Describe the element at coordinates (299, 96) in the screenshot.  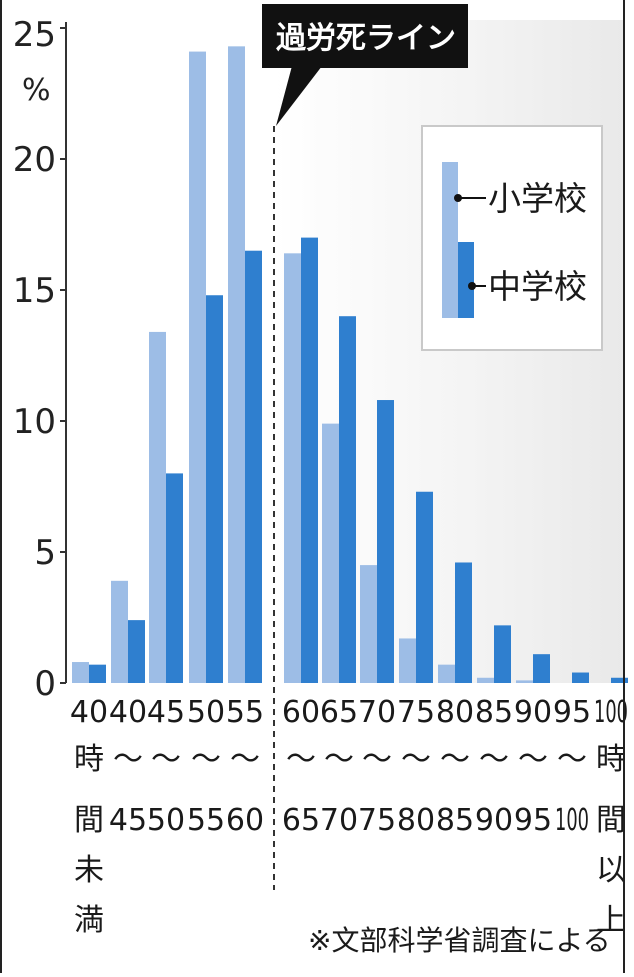
I see `callout-pointer` at that location.